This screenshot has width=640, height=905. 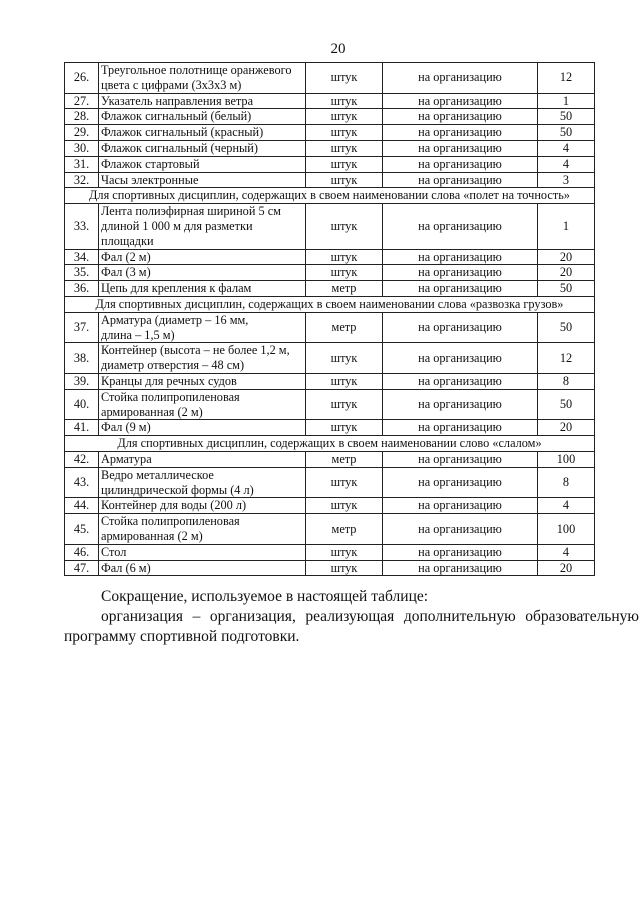 What do you see at coordinates (329, 459) in the screenshot?
I see `table-row: 42. Арматура метр на организацию 100` at bounding box center [329, 459].